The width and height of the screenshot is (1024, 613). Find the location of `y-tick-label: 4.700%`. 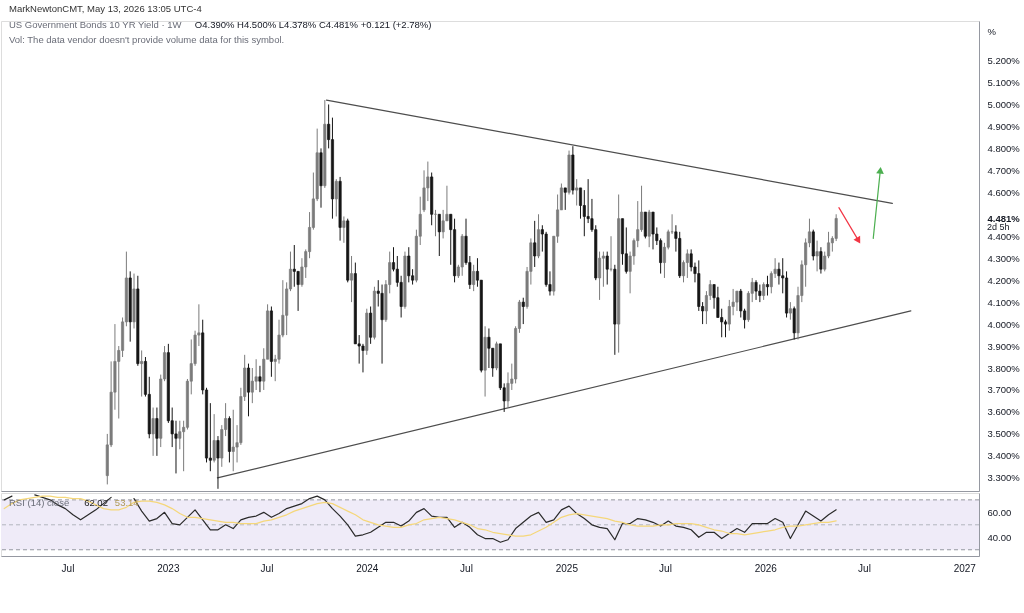

y-tick-label: 4.700% is located at coordinates (1004, 170).